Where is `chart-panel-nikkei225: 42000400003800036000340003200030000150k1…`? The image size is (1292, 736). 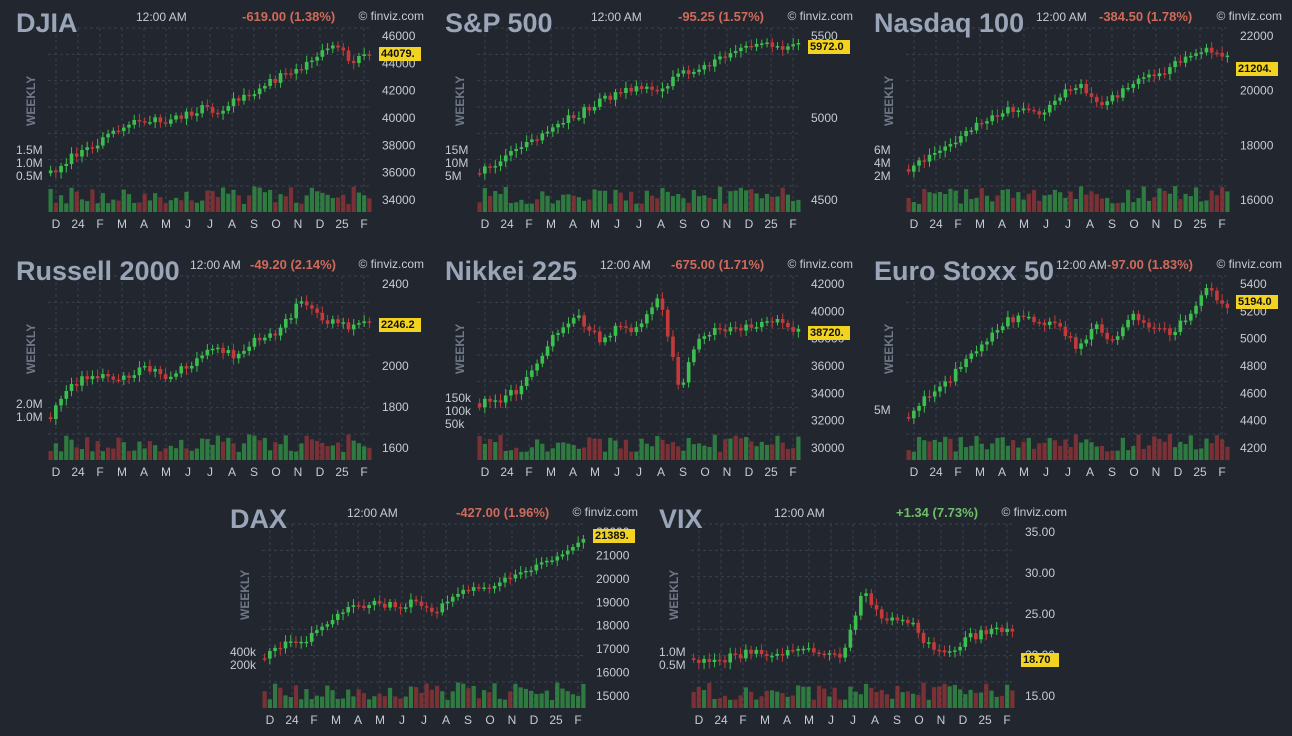 chart-panel-nikkei225: 42000400003800036000340003200030000150k1… is located at coordinates (643, 368).